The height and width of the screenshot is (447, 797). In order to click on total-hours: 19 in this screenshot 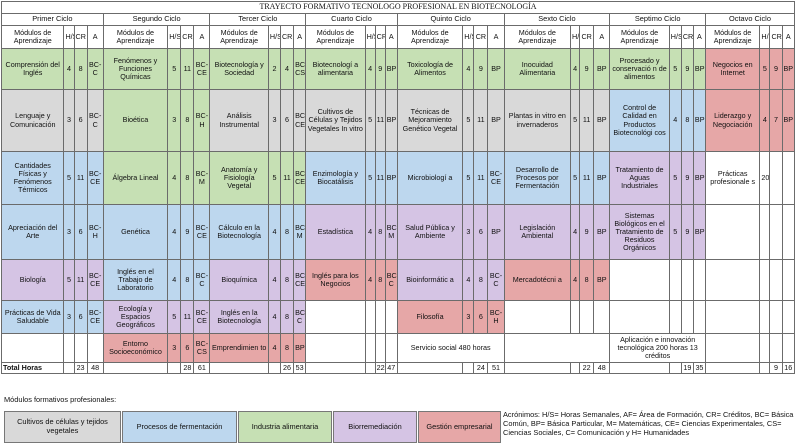, I will do `click(687, 368)`.